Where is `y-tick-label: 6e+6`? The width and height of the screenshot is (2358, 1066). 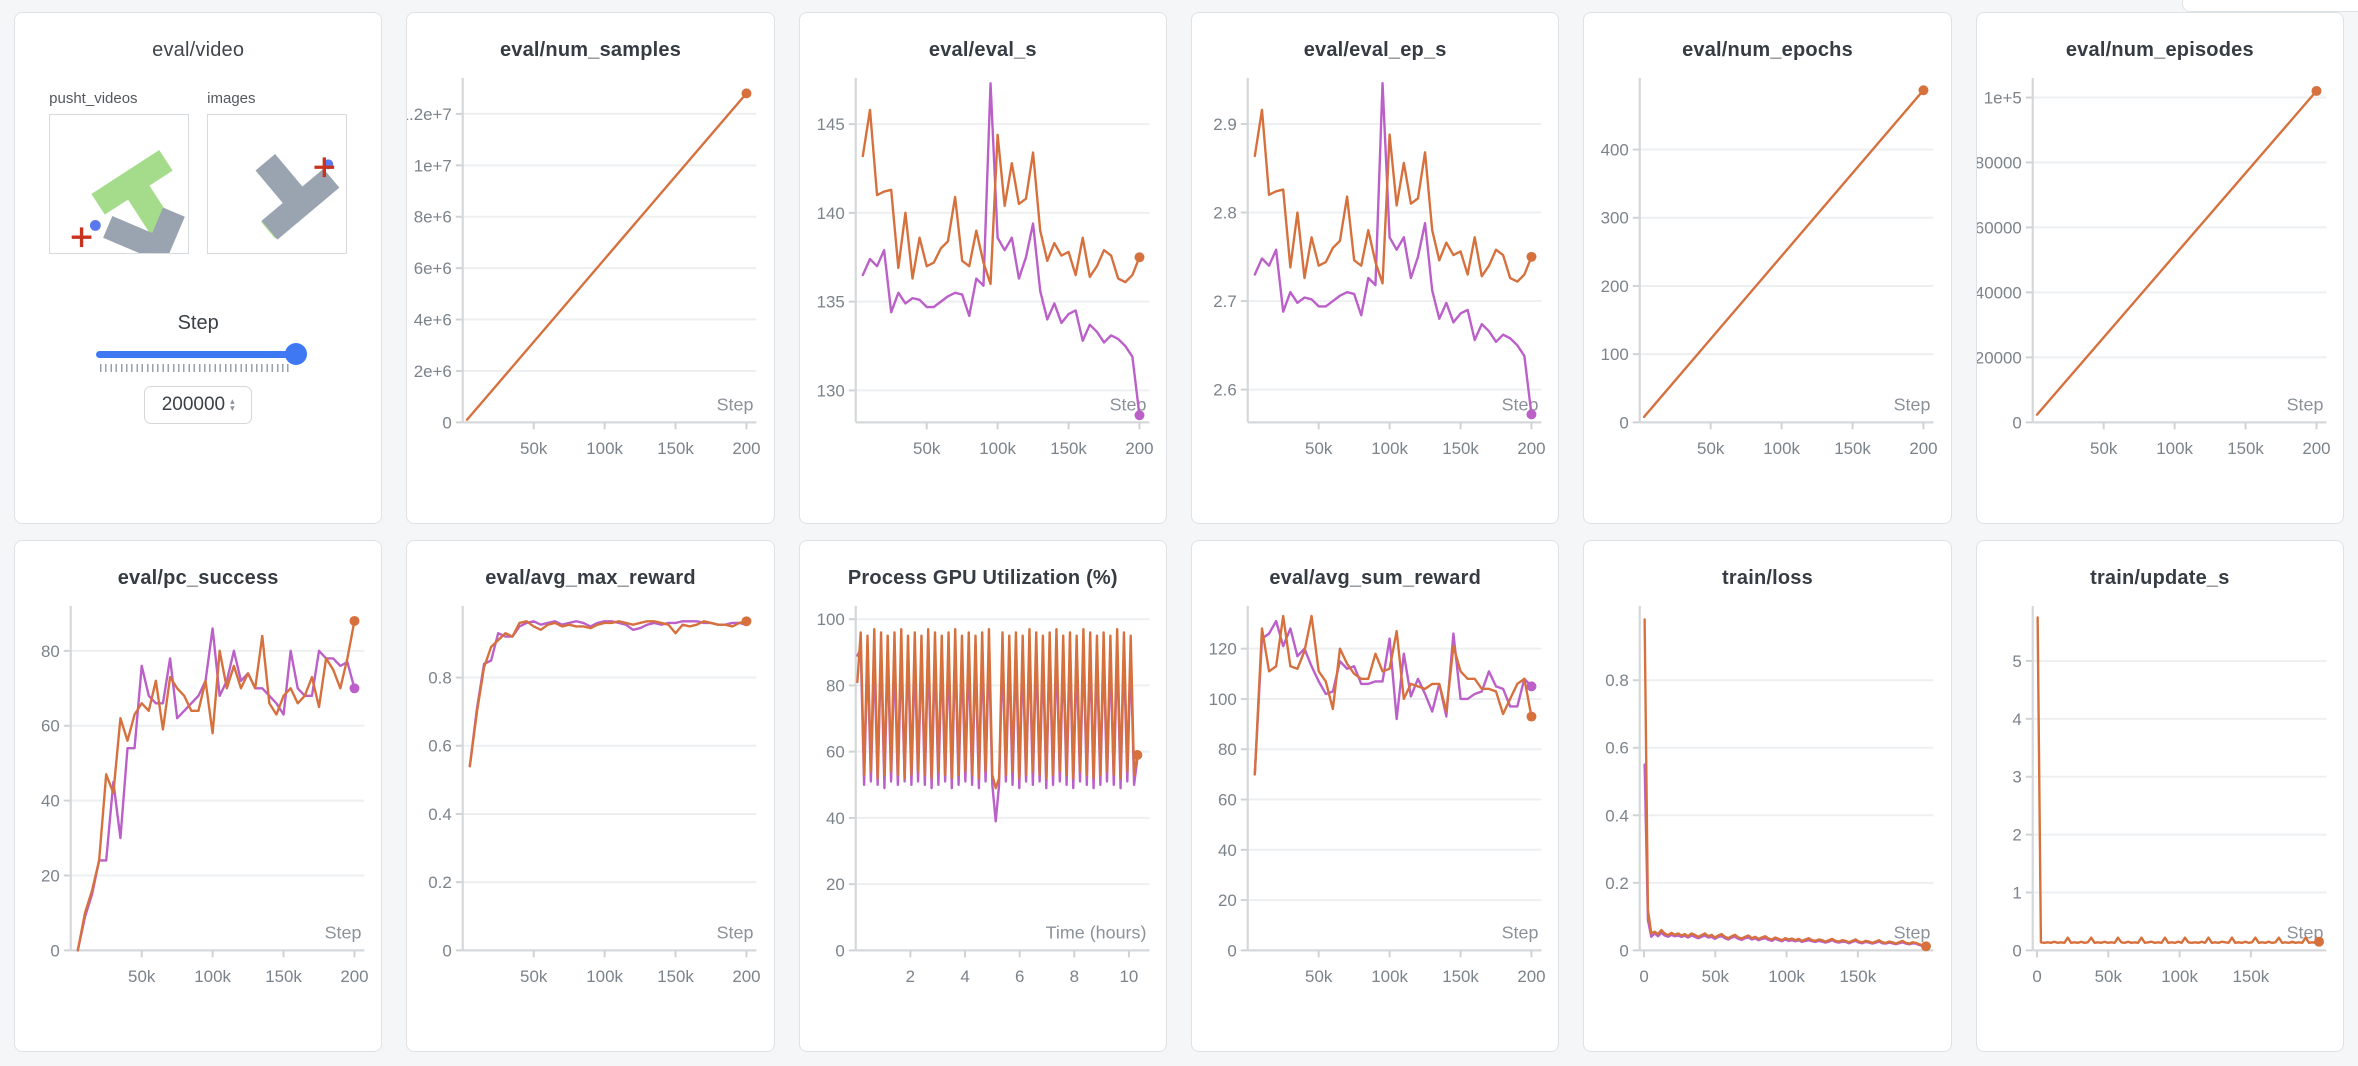 y-tick-label: 6e+6 is located at coordinates (433, 268).